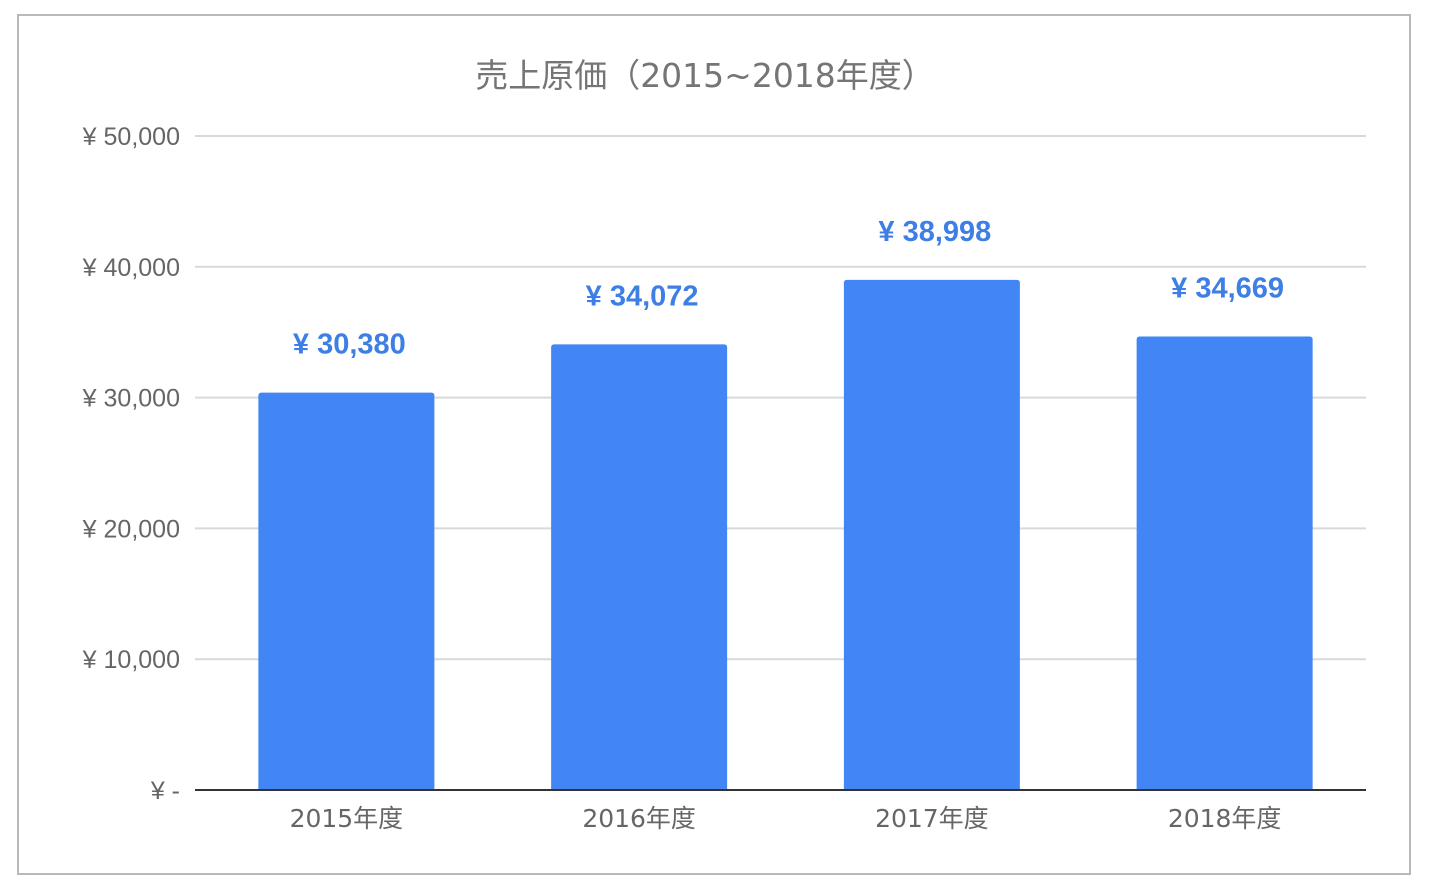 The image size is (1440, 892). What do you see at coordinates (786, 818) in the screenshot?
I see `x-axis-ticks: 2015年度 2016年度 2017年度 2018年度` at bounding box center [786, 818].